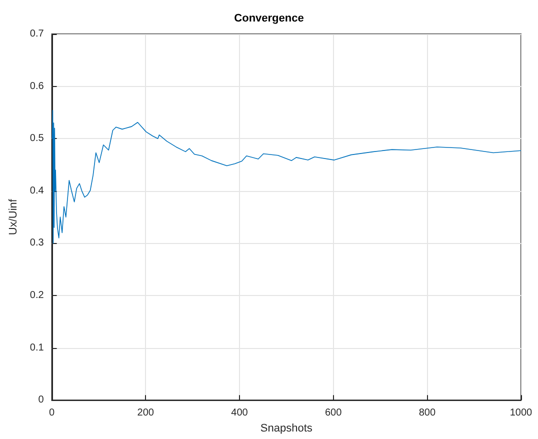 The width and height of the screenshot is (538, 439). I want to click on y-tick-label: 0.6, so click(37, 86).